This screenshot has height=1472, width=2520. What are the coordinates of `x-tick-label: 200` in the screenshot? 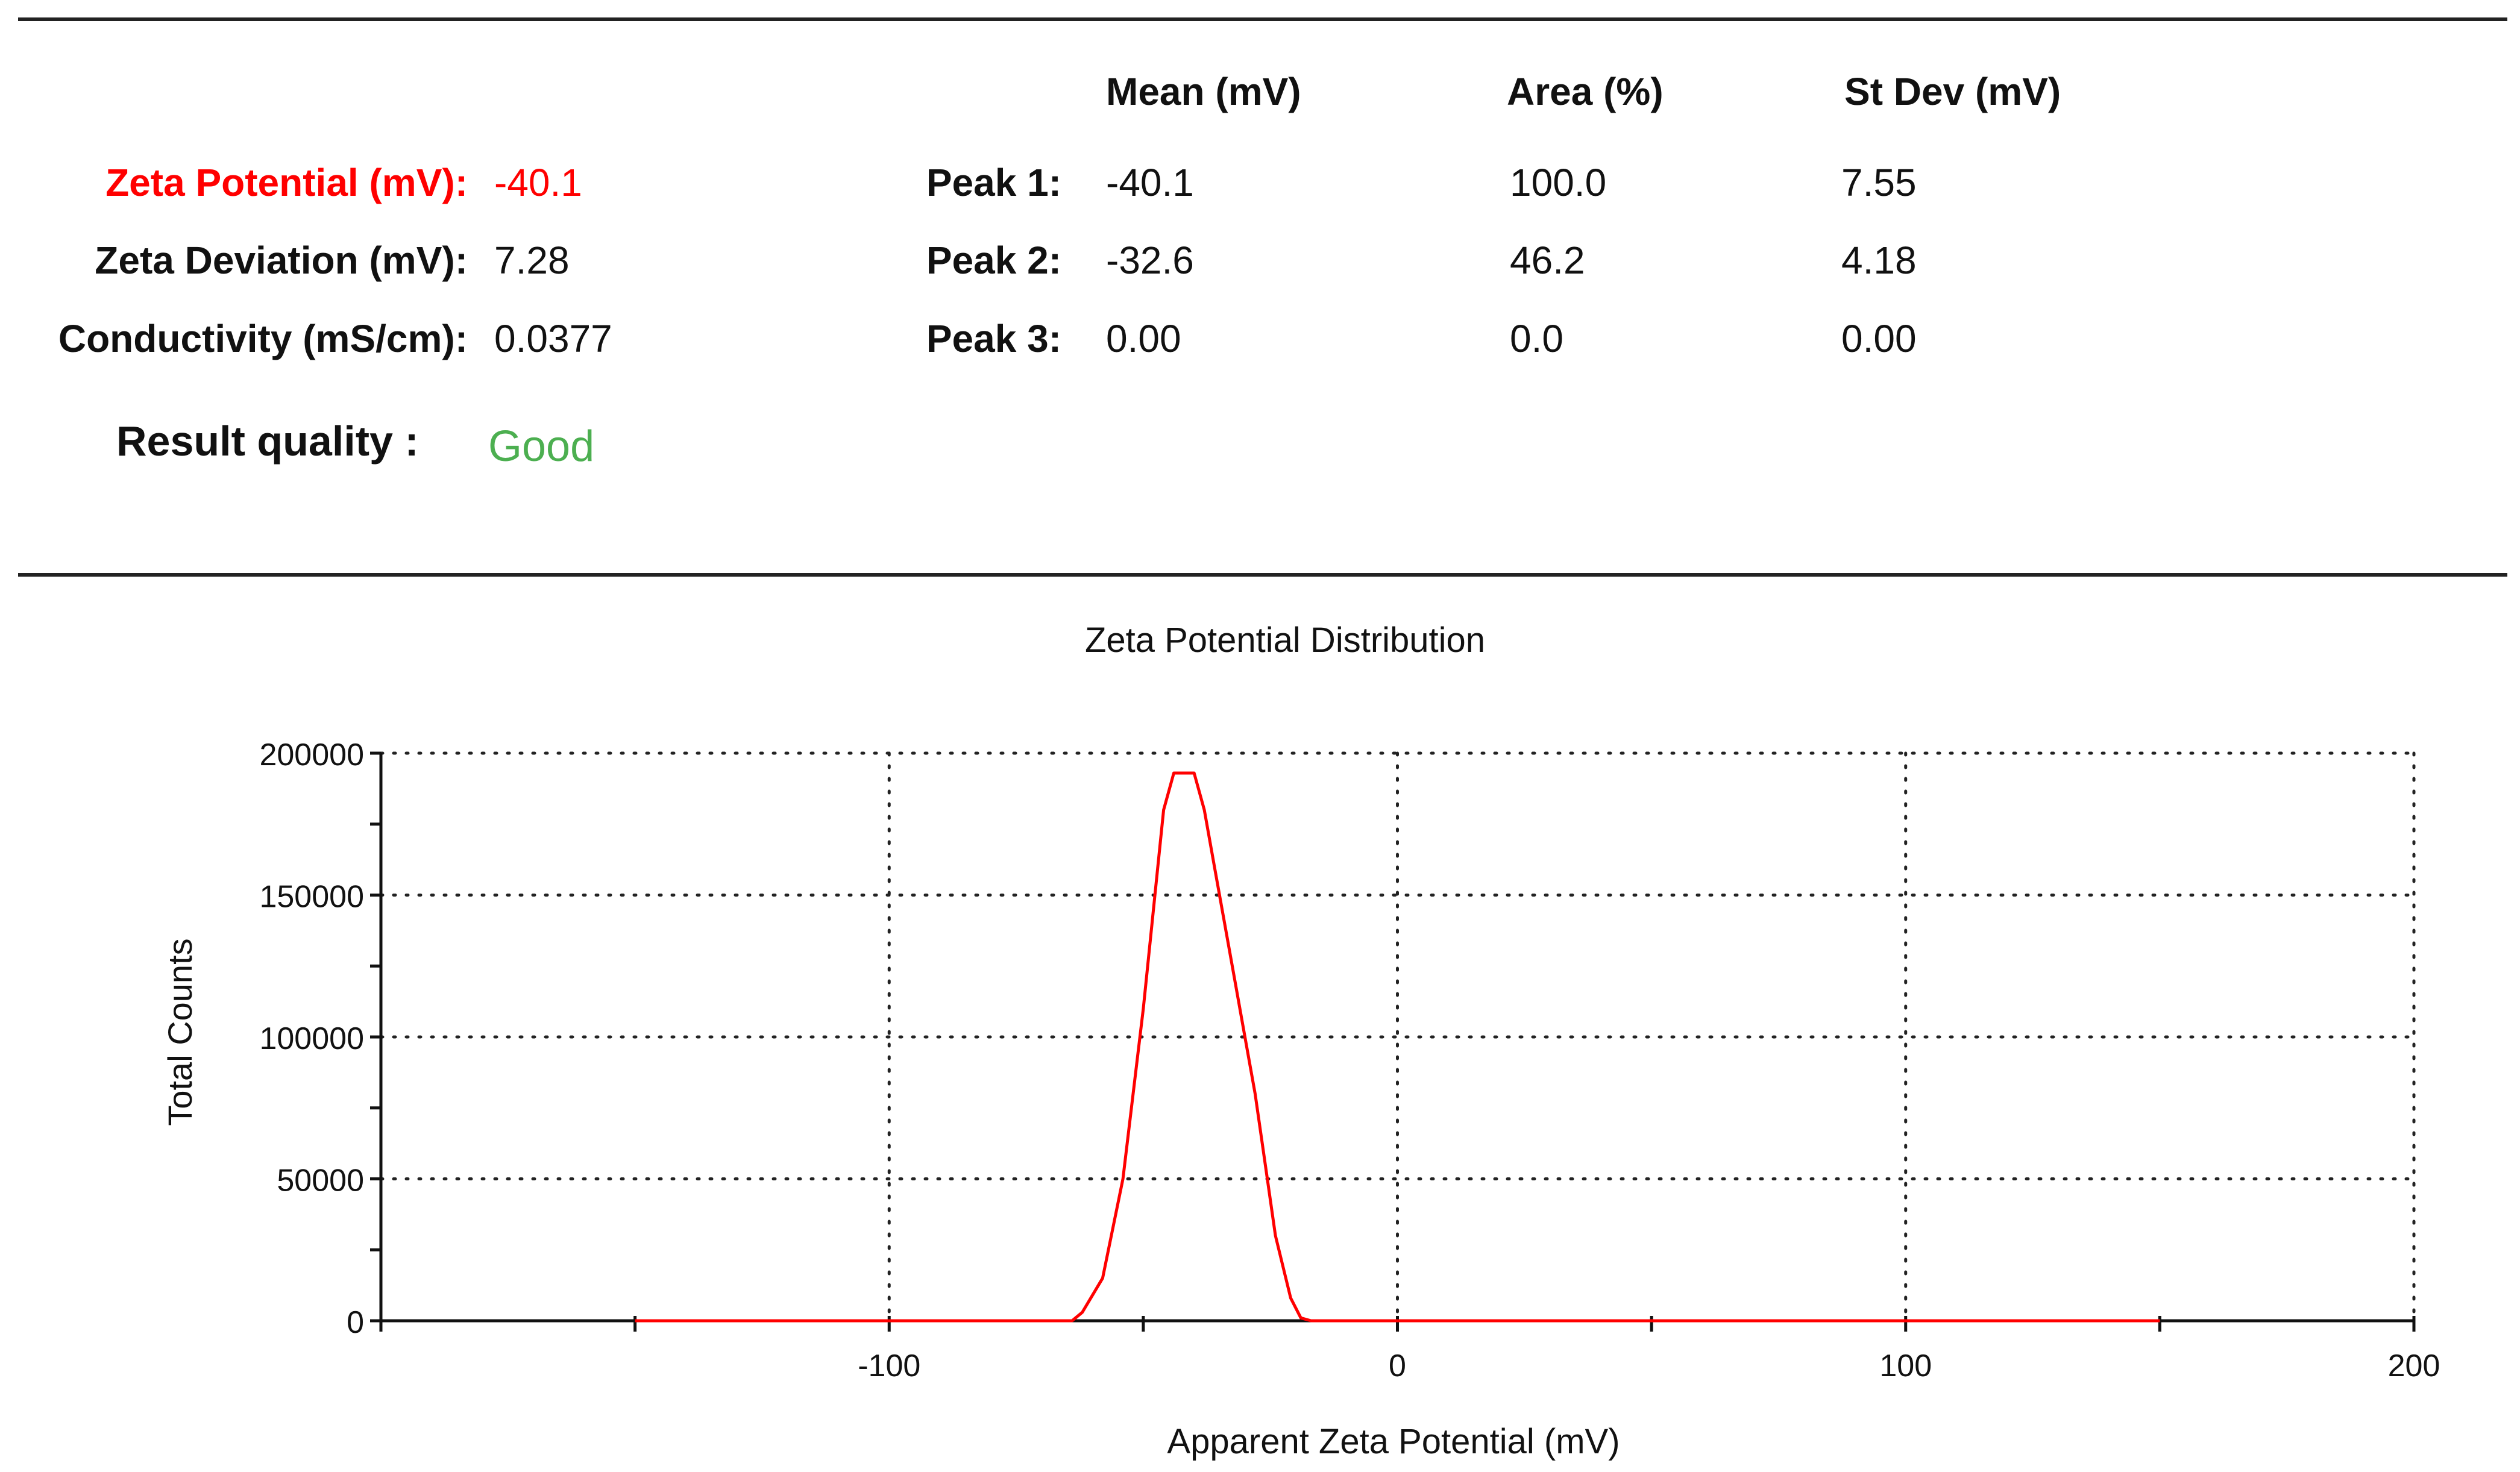 It's located at (2414, 1365).